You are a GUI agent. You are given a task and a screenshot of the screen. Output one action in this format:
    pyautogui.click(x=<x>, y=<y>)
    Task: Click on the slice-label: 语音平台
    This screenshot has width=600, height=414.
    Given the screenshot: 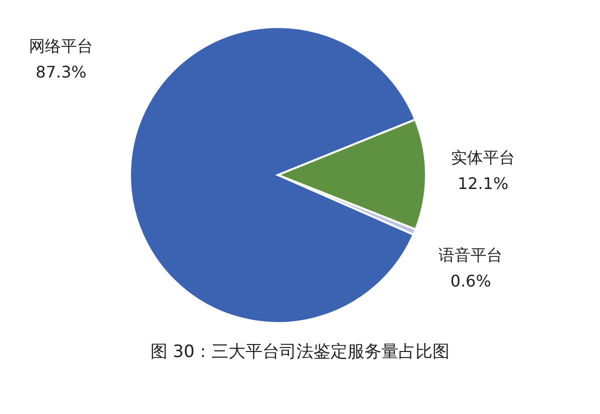 What is the action you would take?
    pyautogui.click(x=470, y=254)
    